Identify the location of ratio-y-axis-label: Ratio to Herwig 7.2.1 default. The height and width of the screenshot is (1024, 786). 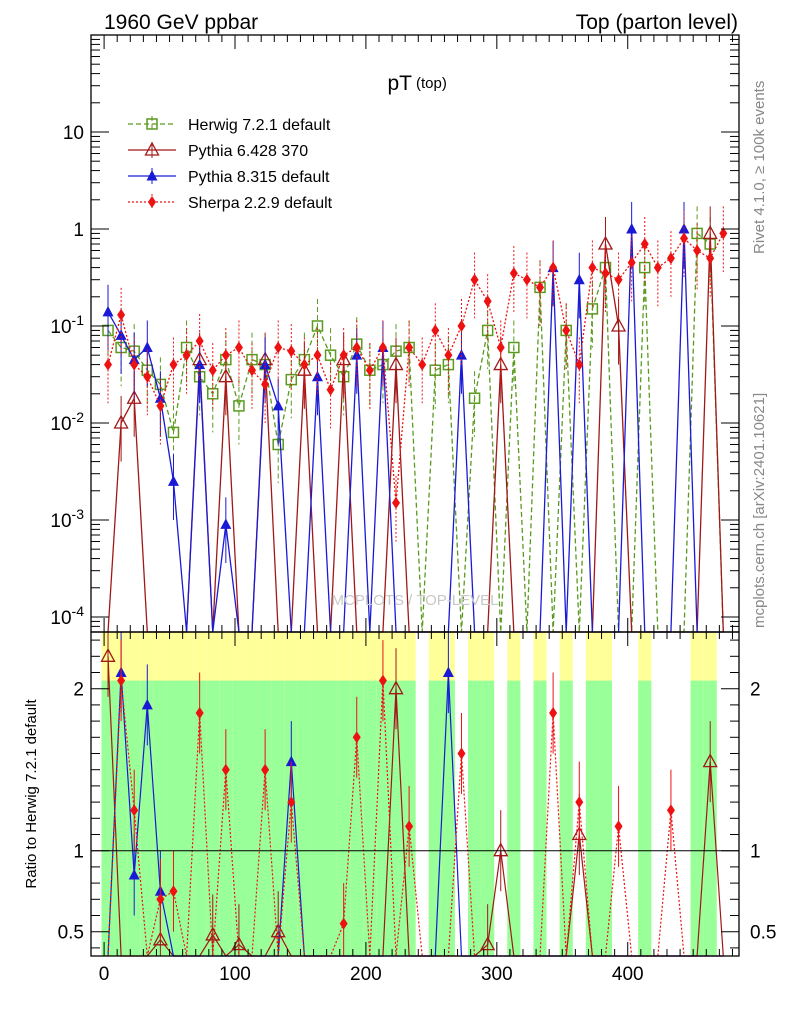
(31, 794).